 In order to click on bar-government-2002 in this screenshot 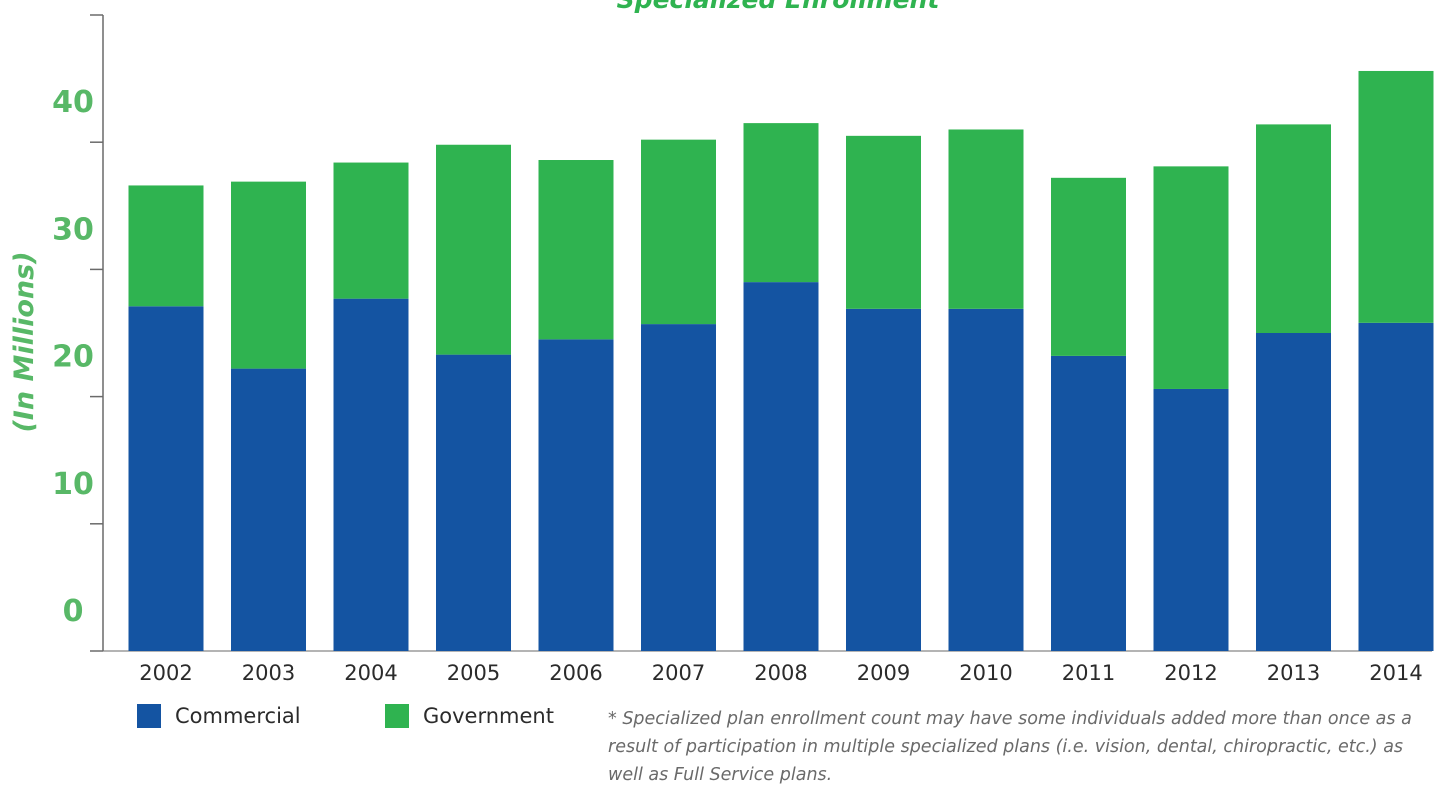, I will do `click(166, 246)`.